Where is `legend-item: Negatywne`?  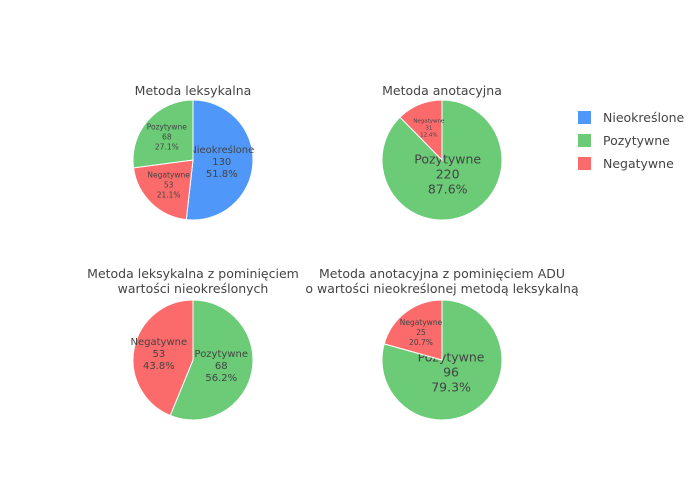
legend-item: Negatywne is located at coordinates (631, 163).